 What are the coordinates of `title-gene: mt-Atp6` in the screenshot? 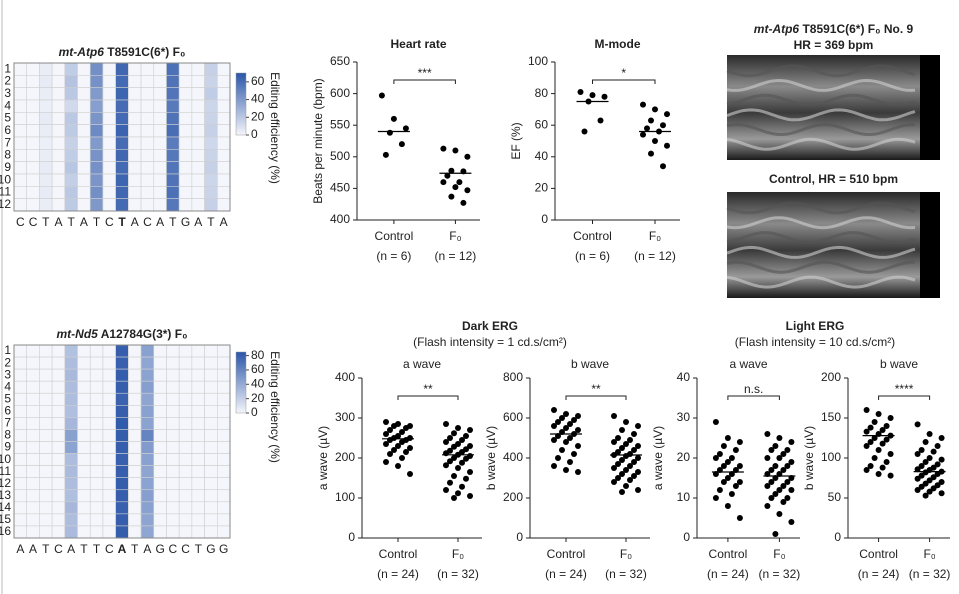 It's located at (777, 29).